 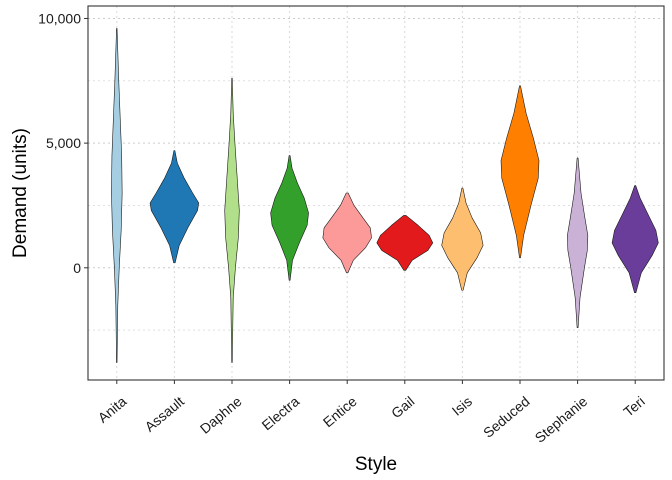 I want to click on x-tick-label-gail: Gail, so click(x=402, y=407).